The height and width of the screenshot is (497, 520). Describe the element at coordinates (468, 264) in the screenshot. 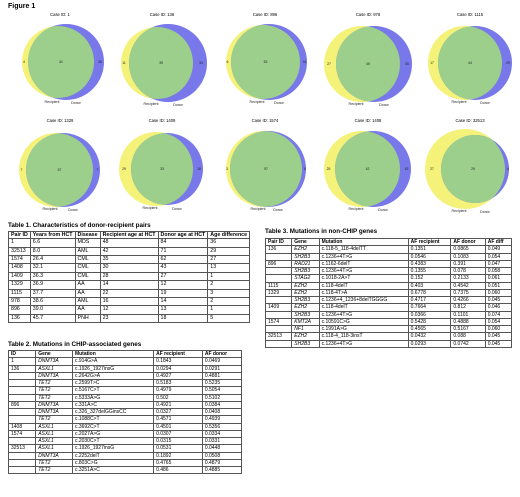

I see `table-cell: 0.391` at that location.